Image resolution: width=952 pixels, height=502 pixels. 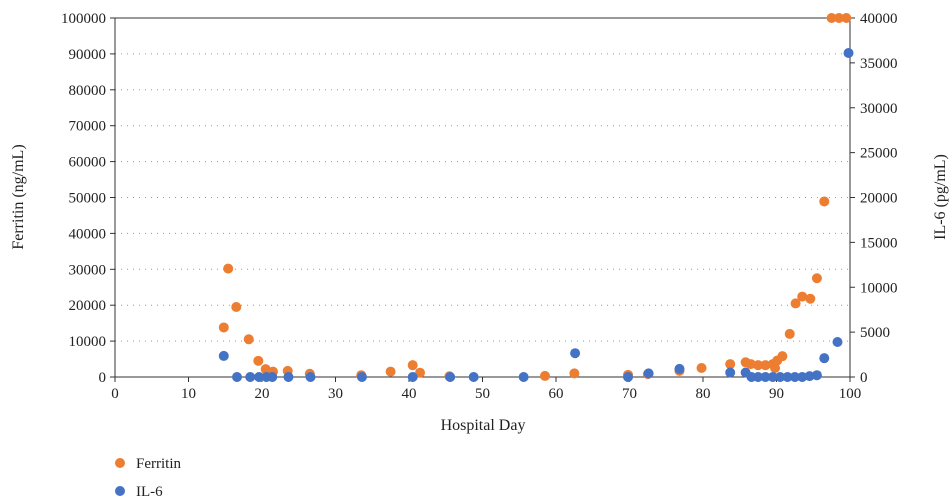 What do you see at coordinates (850, 394) in the screenshot?
I see `x-tick-label: 100` at bounding box center [850, 394].